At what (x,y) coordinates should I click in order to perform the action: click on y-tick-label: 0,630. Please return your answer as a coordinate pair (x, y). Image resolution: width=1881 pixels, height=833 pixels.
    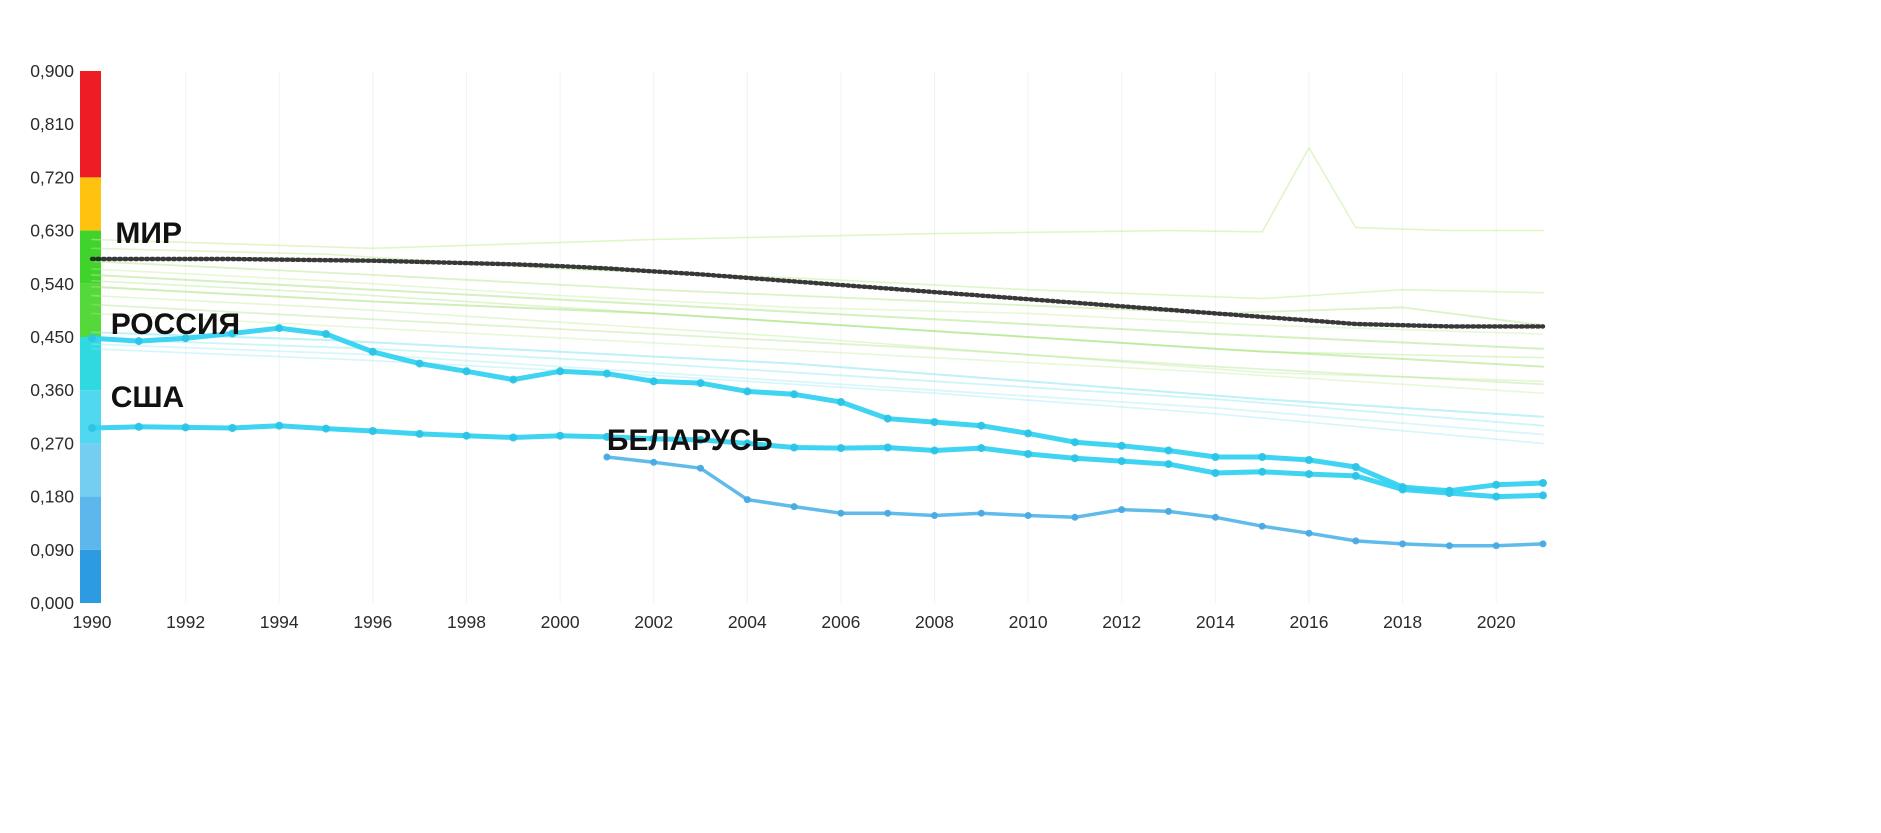
    Looking at the image, I should click on (52, 231).